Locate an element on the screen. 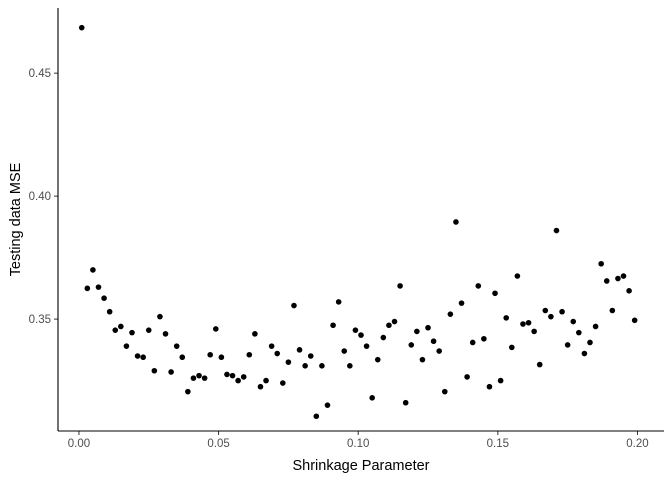 The height and width of the screenshot is (480, 672). x-tick-label: 0.00 is located at coordinates (79, 444).